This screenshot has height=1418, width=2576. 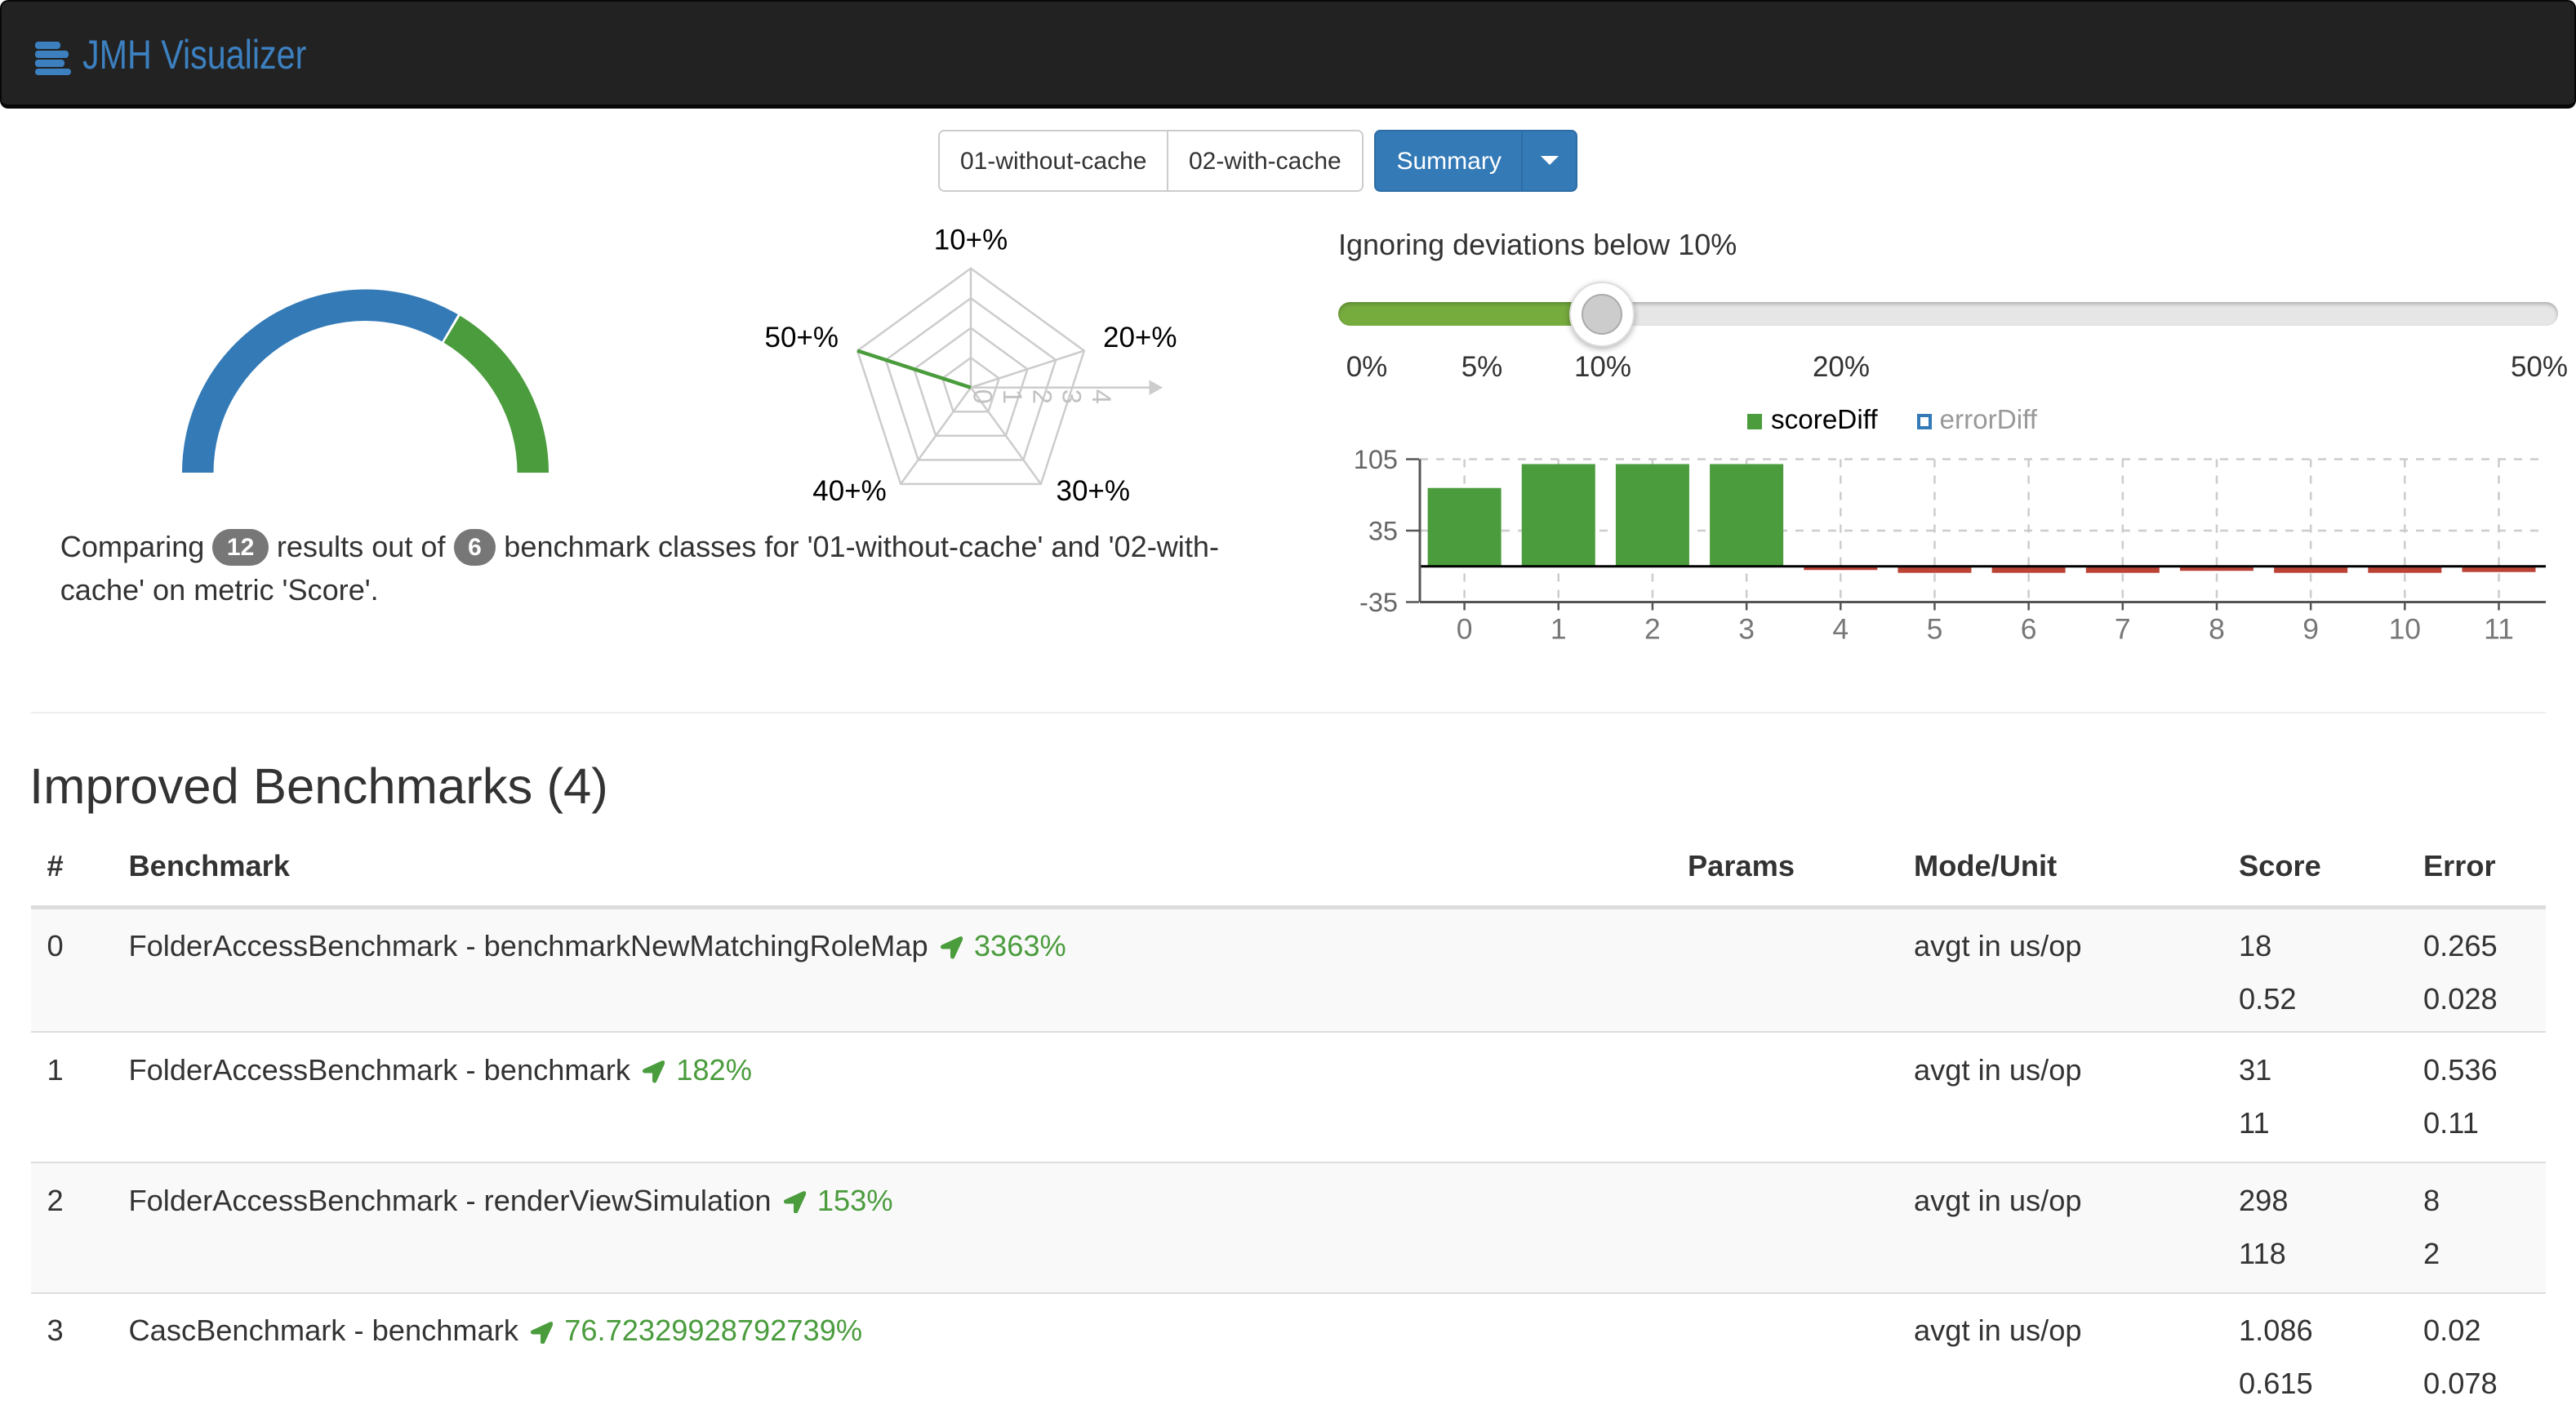 I want to click on svg-text: 5, so click(x=1935, y=629).